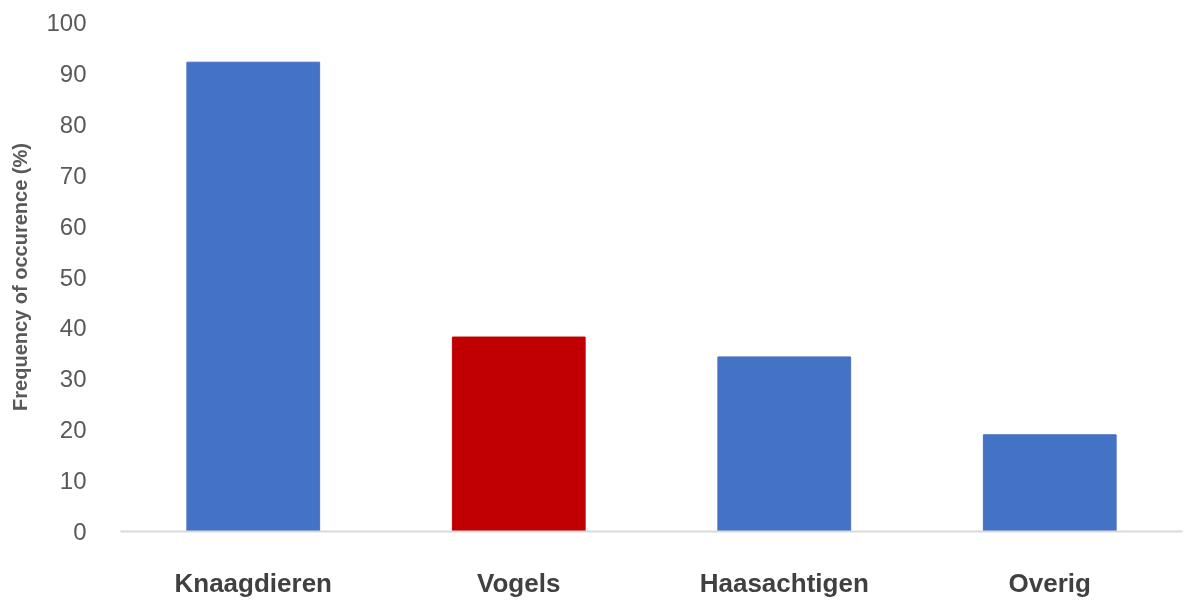 The height and width of the screenshot is (600, 1192). What do you see at coordinates (519, 582) in the screenshot?
I see `x-tick-label: Vogels` at bounding box center [519, 582].